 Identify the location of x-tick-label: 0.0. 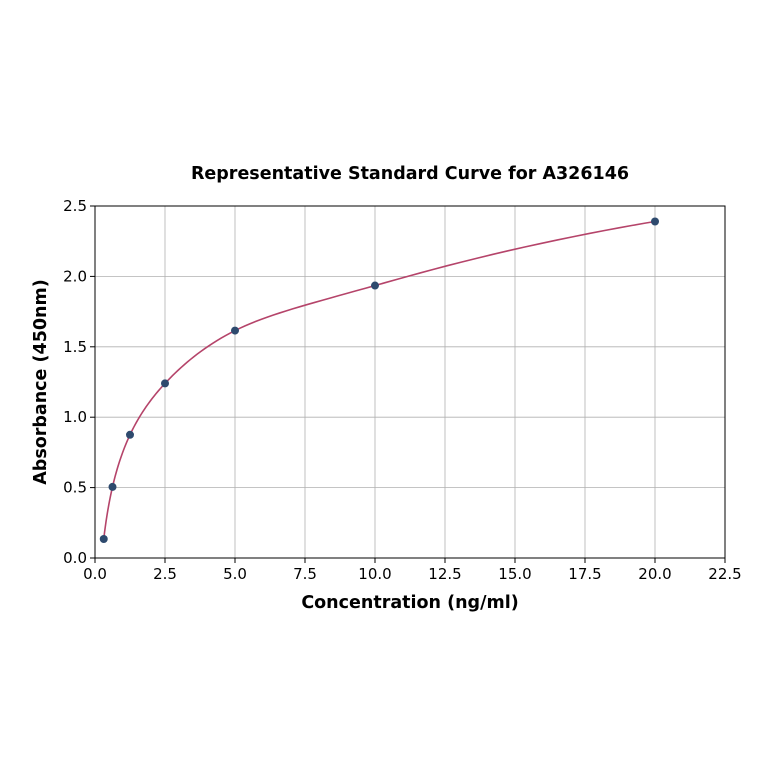
(95, 574).